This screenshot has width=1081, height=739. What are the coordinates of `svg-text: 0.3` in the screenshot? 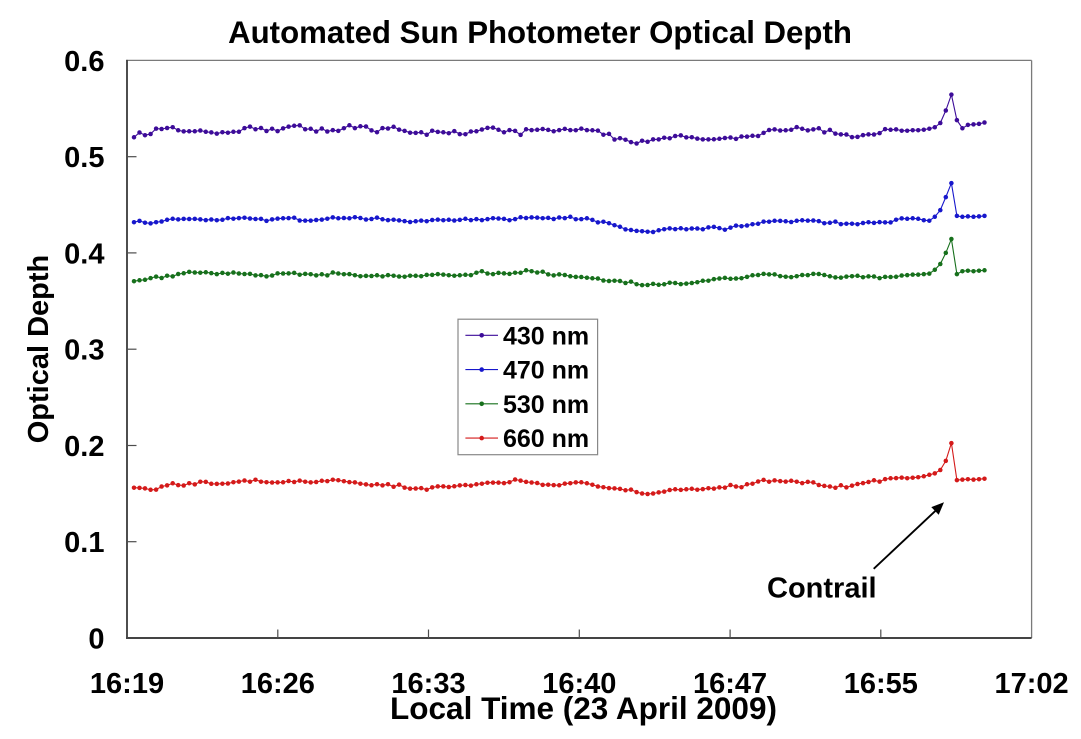 It's located at (84, 351).